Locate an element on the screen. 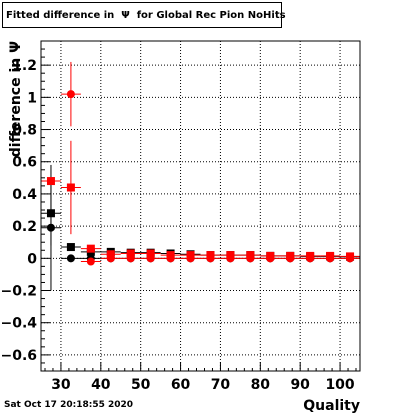 The width and height of the screenshot is (400, 414). y-tick-label: −0.4 is located at coordinates (18, 324).